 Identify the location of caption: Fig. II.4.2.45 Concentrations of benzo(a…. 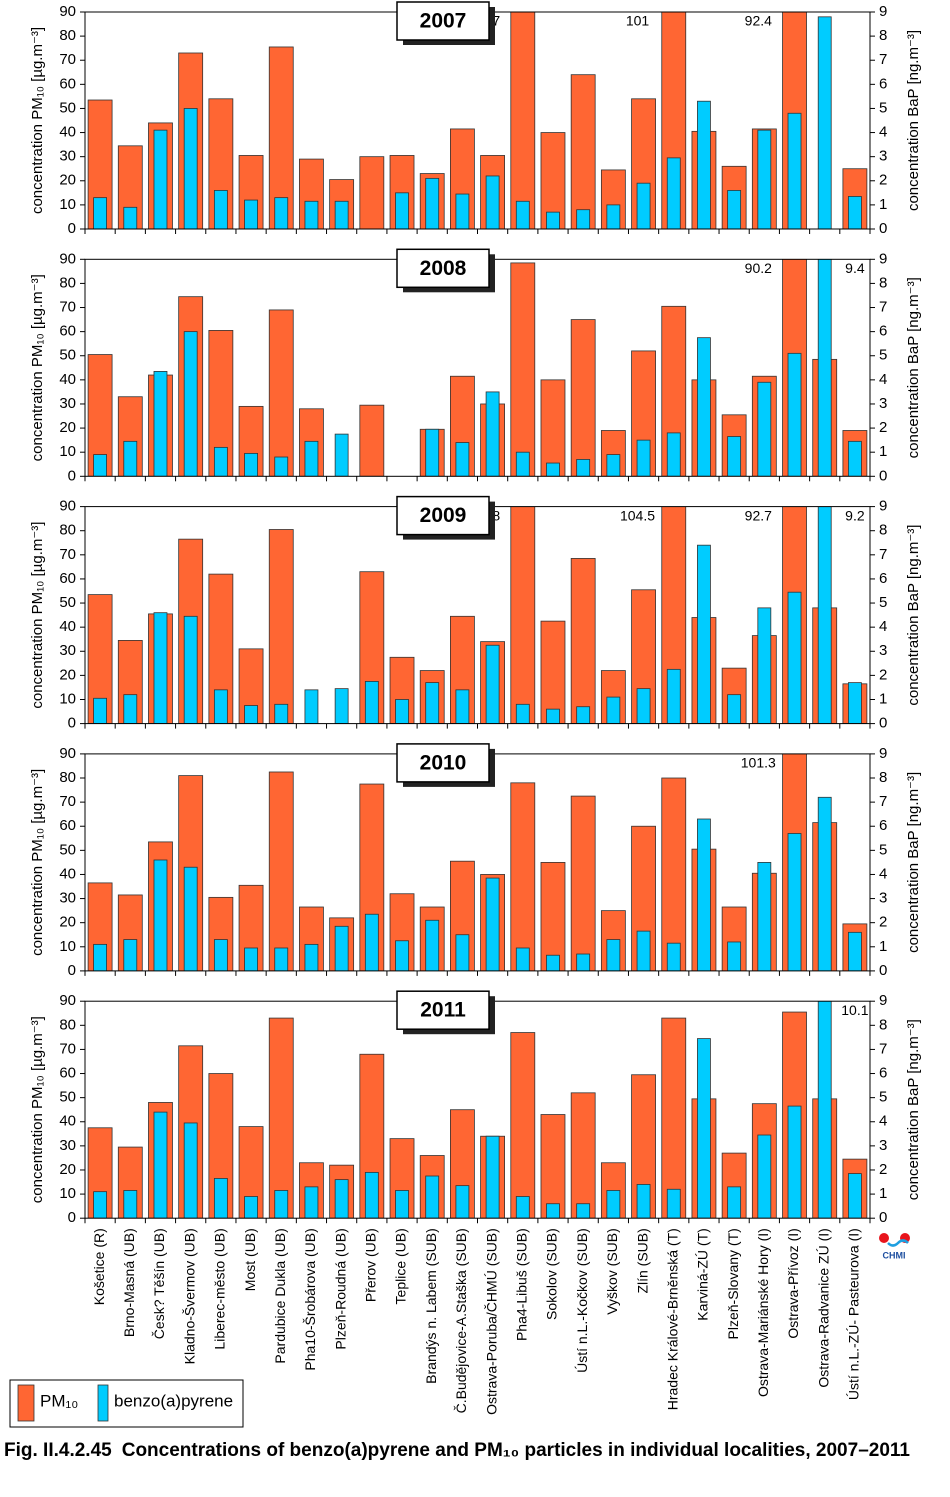
(476, 1451).